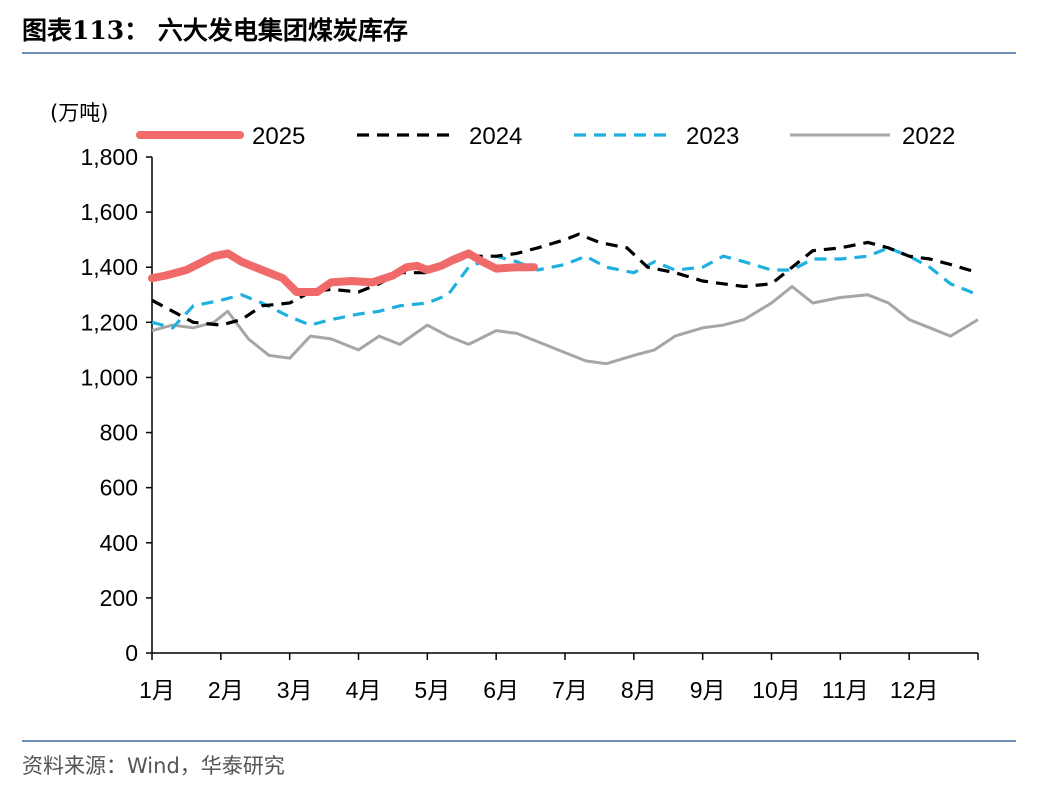 The height and width of the screenshot is (792, 1048). What do you see at coordinates (109, 322) in the screenshot?
I see `y-tick-label: 1,200` at bounding box center [109, 322].